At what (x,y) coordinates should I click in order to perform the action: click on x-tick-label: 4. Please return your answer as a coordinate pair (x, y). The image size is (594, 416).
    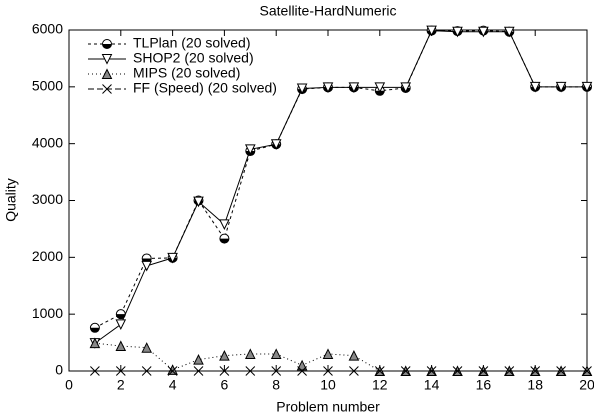
    Looking at the image, I should click on (173, 385).